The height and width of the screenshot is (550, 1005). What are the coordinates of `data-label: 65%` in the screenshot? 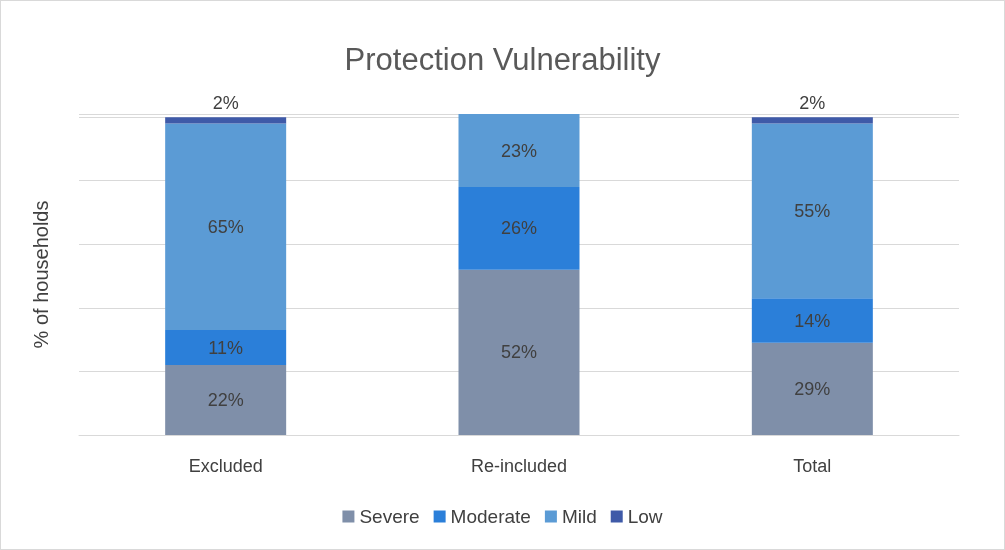 It's located at (225, 226).